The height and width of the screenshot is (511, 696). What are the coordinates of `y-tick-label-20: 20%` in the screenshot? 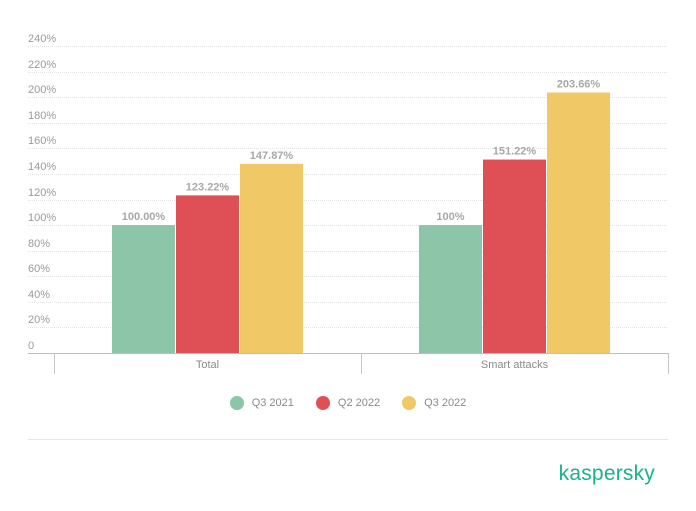 It's located at (39, 320).